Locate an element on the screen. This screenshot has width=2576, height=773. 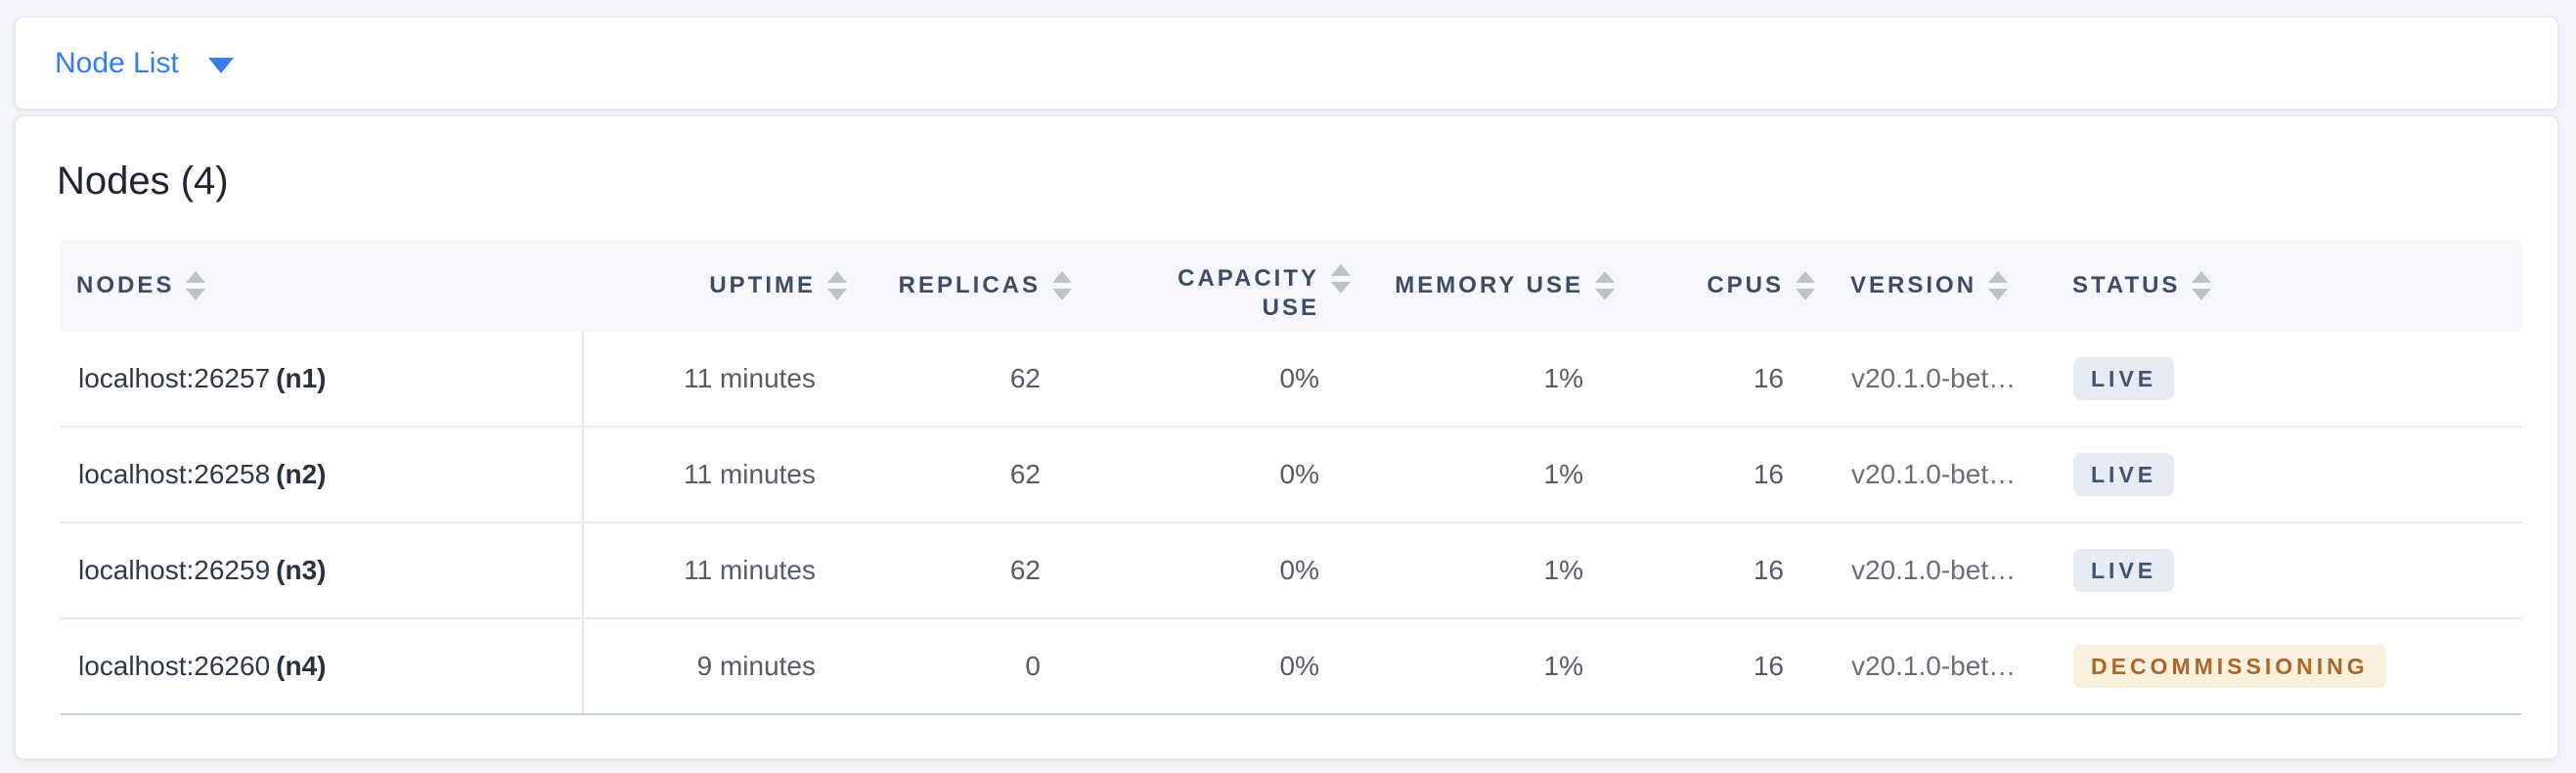
node-address: localhost:26257 is located at coordinates (175, 377).